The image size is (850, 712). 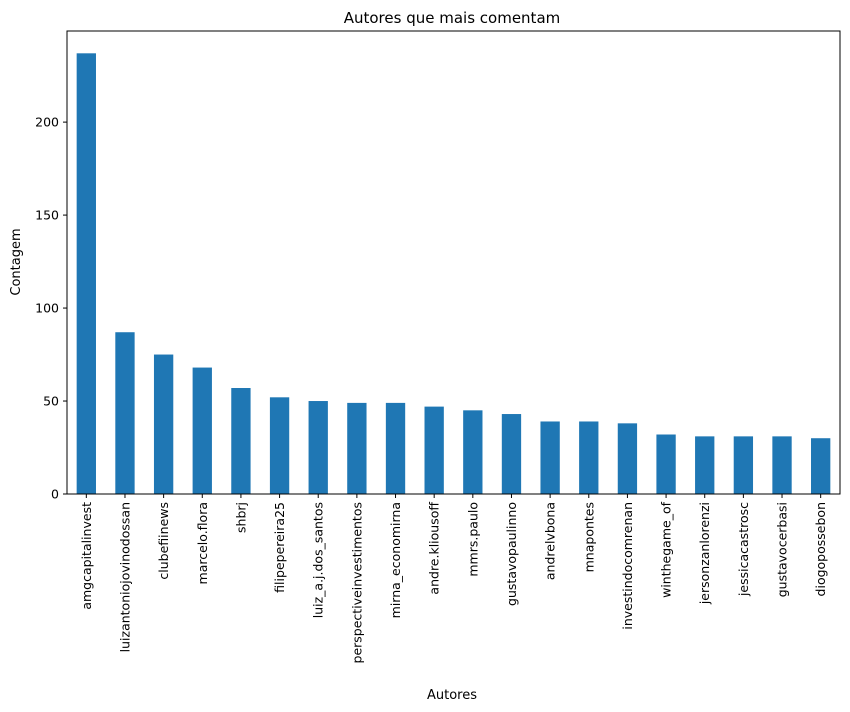 I want to click on y-tick-label: 100, so click(x=47, y=308).